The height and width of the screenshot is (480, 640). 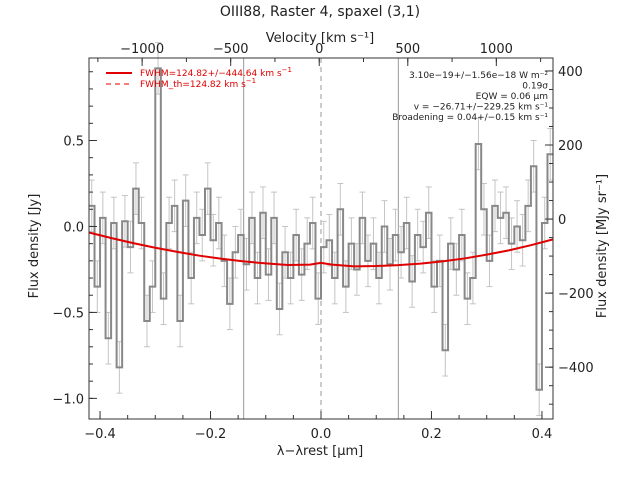 I want to click on top-tick-label: 1000, so click(x=496, y=49).